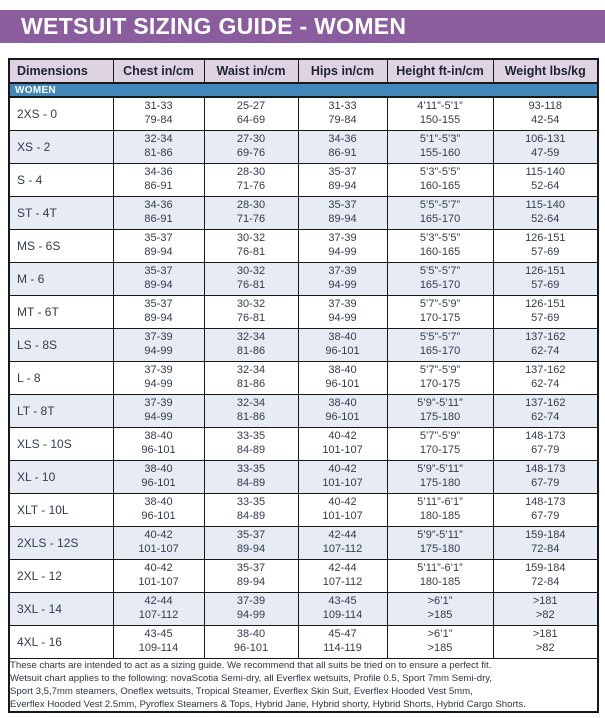  What do you see at coordinates (158, 106) in the screenshot?
I see `chest-value-line: 31-33` at bounding box center [158, 106].